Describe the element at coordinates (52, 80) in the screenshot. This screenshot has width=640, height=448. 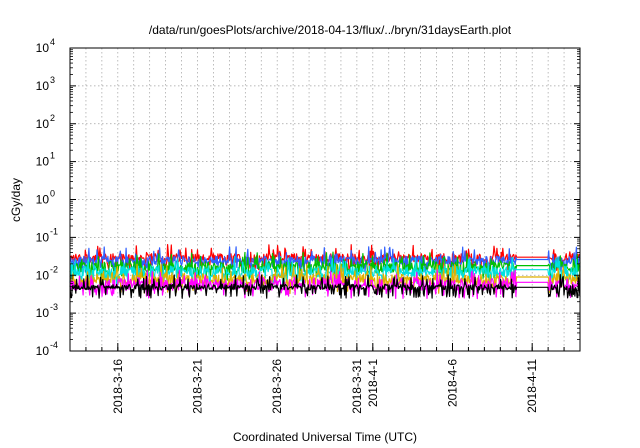
I see `y-tick-exponent: 3` at that location.